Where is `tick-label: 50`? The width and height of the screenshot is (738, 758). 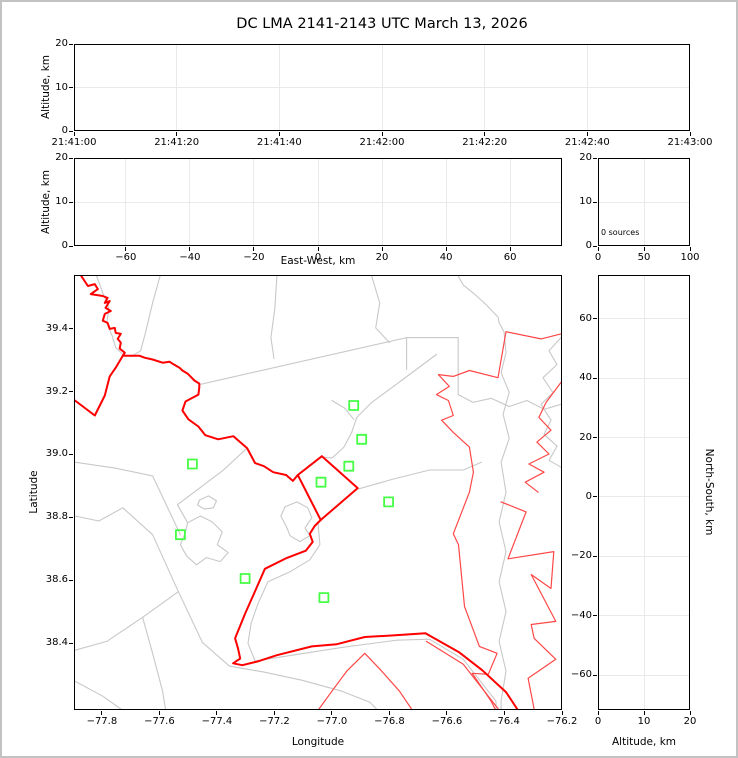
tick-label: 50 is located at coordinates (644, 257).